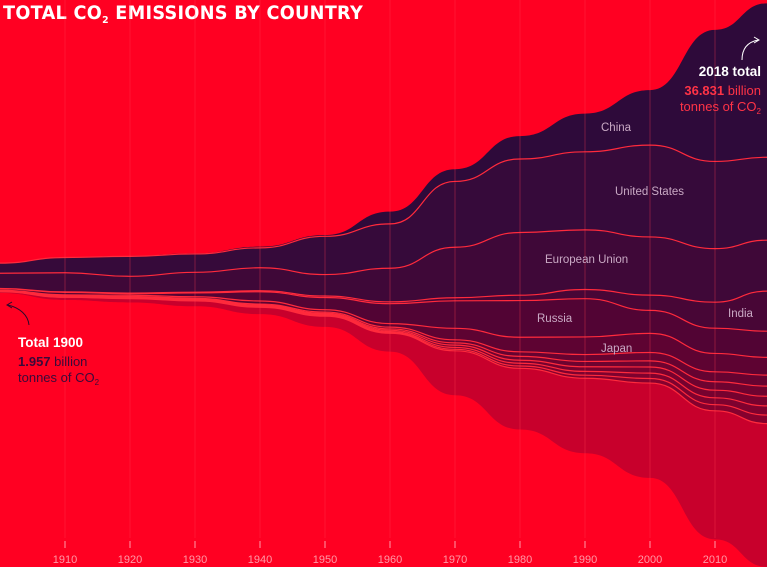  Describe the element at coordinates (740, 314) in the screenshot. I see `series-label-india: India` at that location.